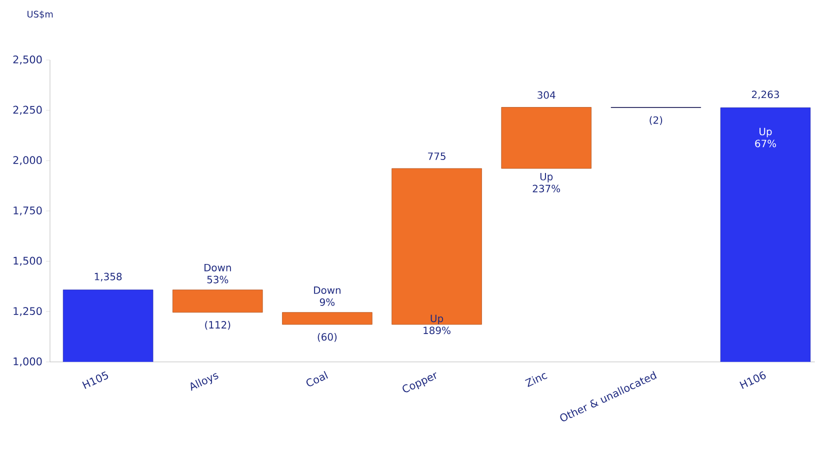  Describe the element at coordinates (765, 95) in the screenshot. I see `data-label: 2,263` at that location.